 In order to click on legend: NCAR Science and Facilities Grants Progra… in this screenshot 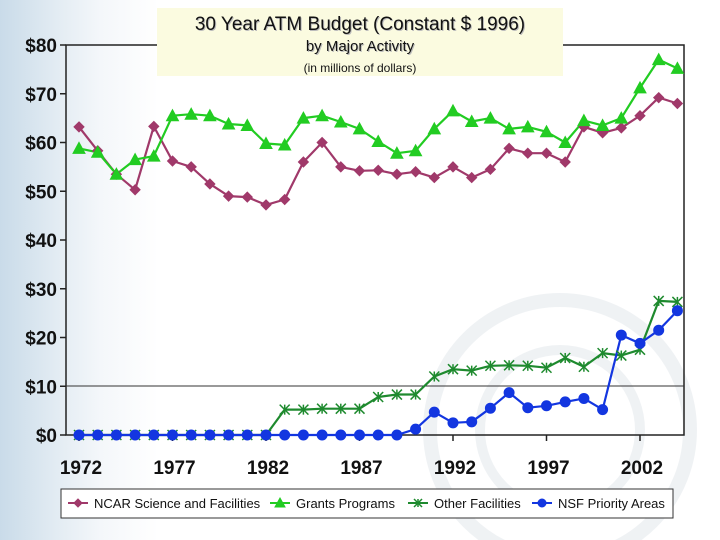, I will do `click(367, 503)`.